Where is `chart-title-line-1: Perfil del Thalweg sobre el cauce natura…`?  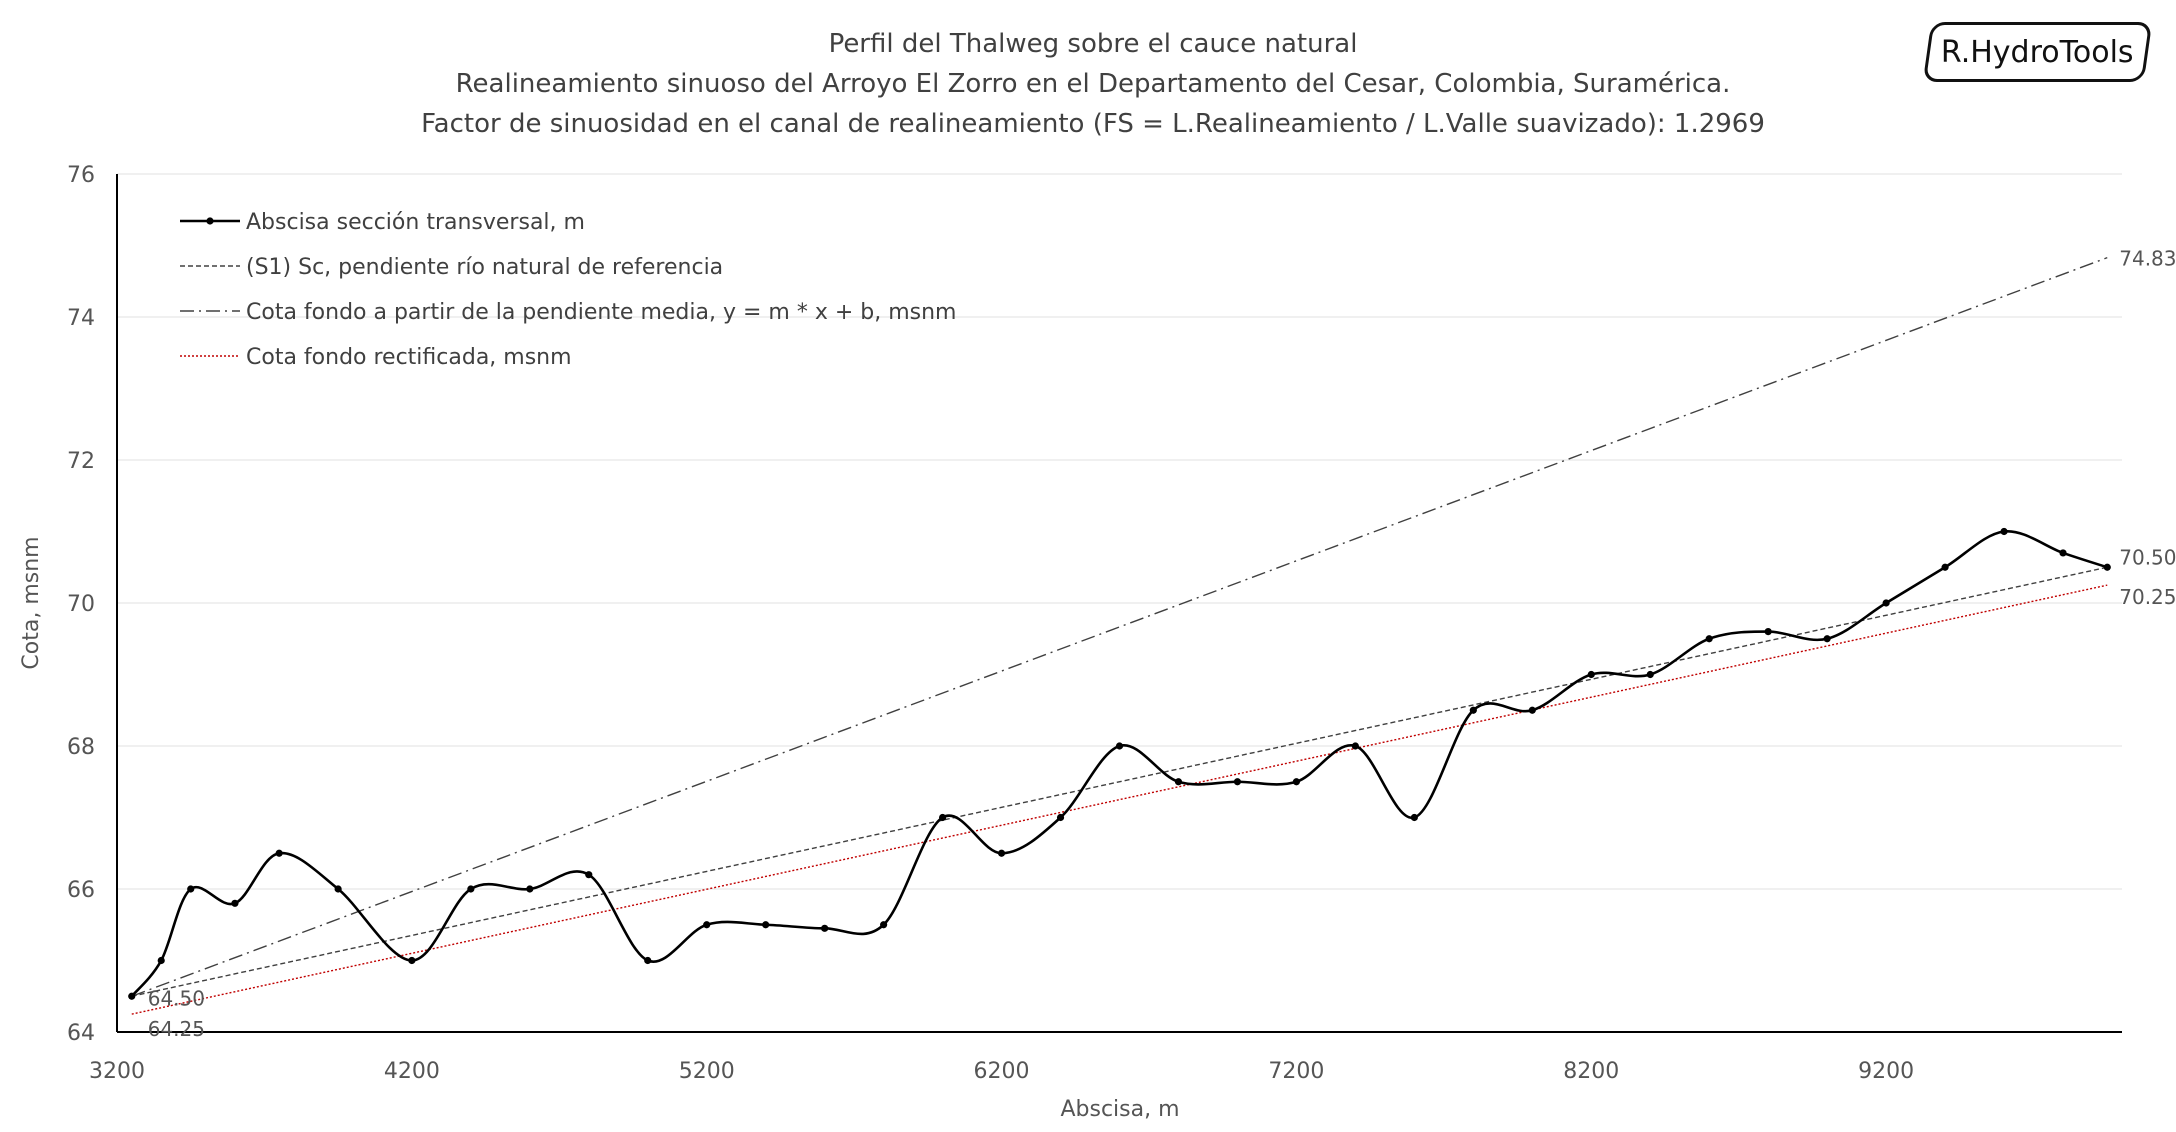
chart-title-line-1: Perfil del Thalweg sobre el cauce natura… is located at coordinates (1093, 44).